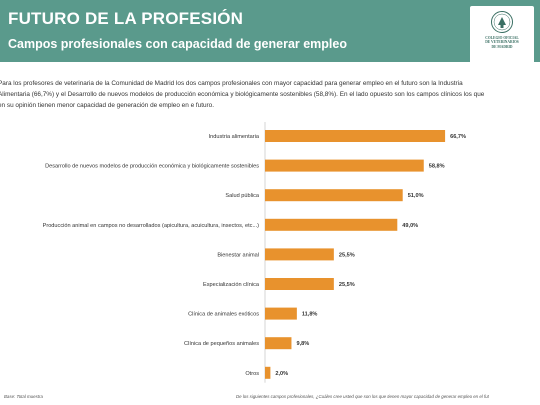 The height and width of the screenshot is (405, 540). I want to click on page-title: FUTURO DE LA PROFESIÓN, so click(126, 18).